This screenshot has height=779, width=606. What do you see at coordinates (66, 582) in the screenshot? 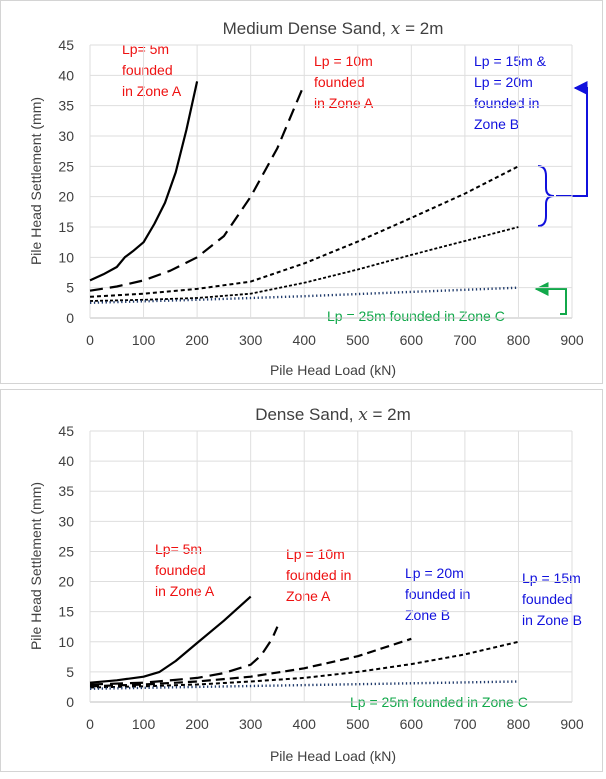
I see `chart-2-y-tick-label: 20` at bounding box center [66, 582].